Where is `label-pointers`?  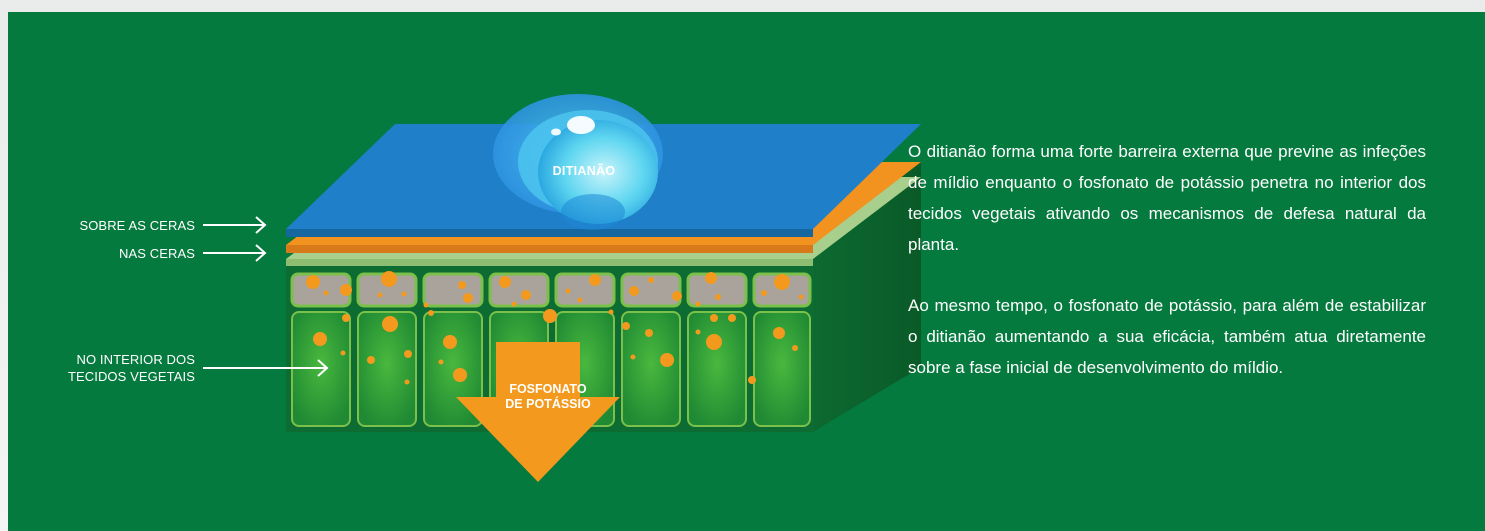 label-pointers is located at coordinates (266, 296).